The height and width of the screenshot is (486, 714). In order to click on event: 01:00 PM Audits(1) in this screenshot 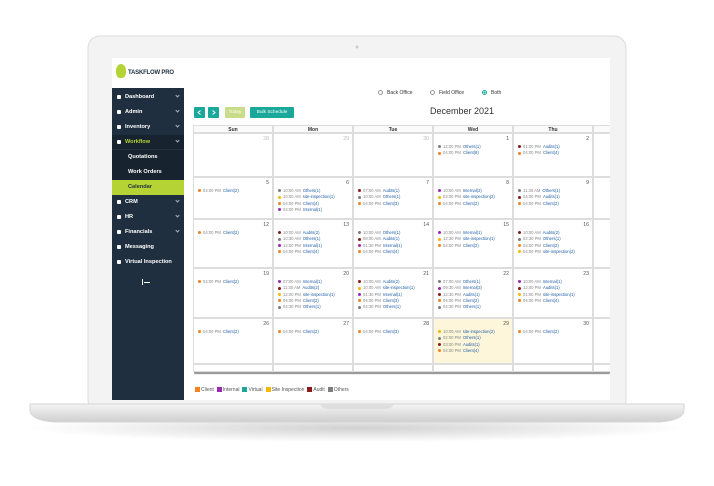, I will do `click(539, 146)`.